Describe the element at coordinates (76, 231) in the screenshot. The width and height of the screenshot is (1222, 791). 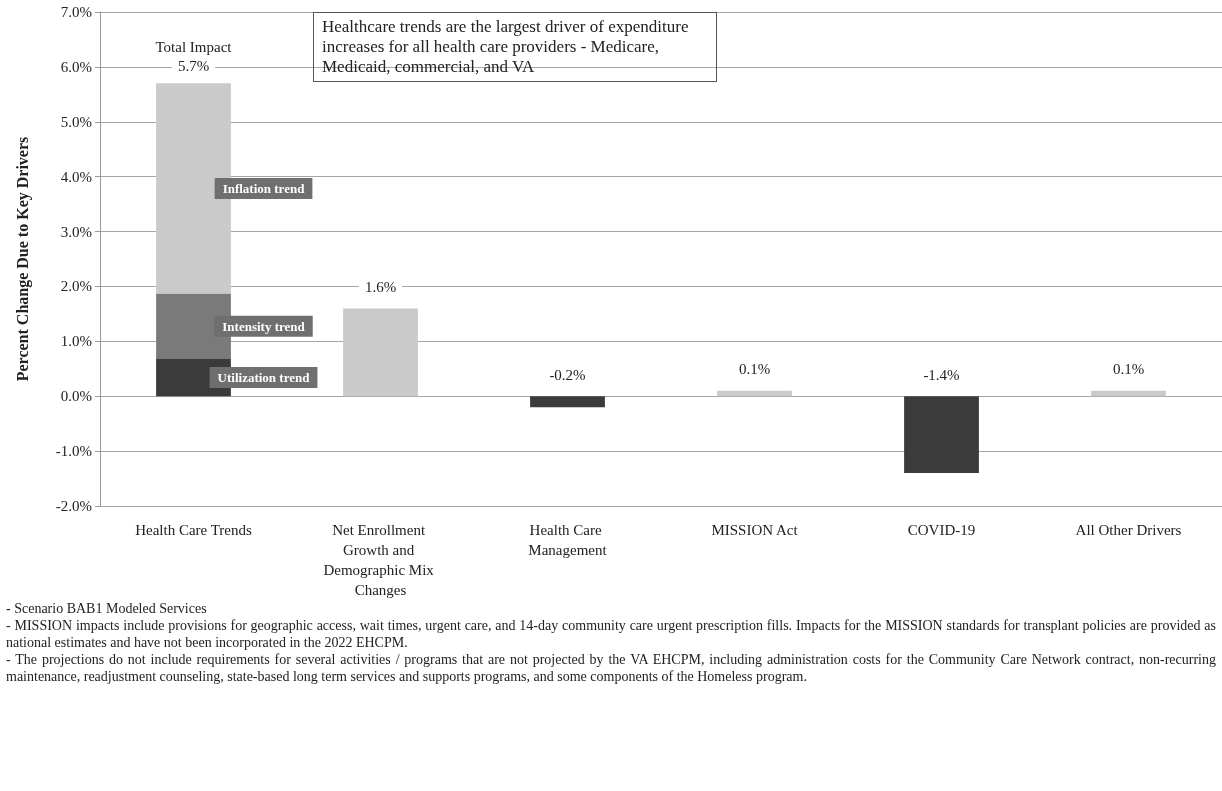
I see `y-tick-label: 3.0%` at that location.